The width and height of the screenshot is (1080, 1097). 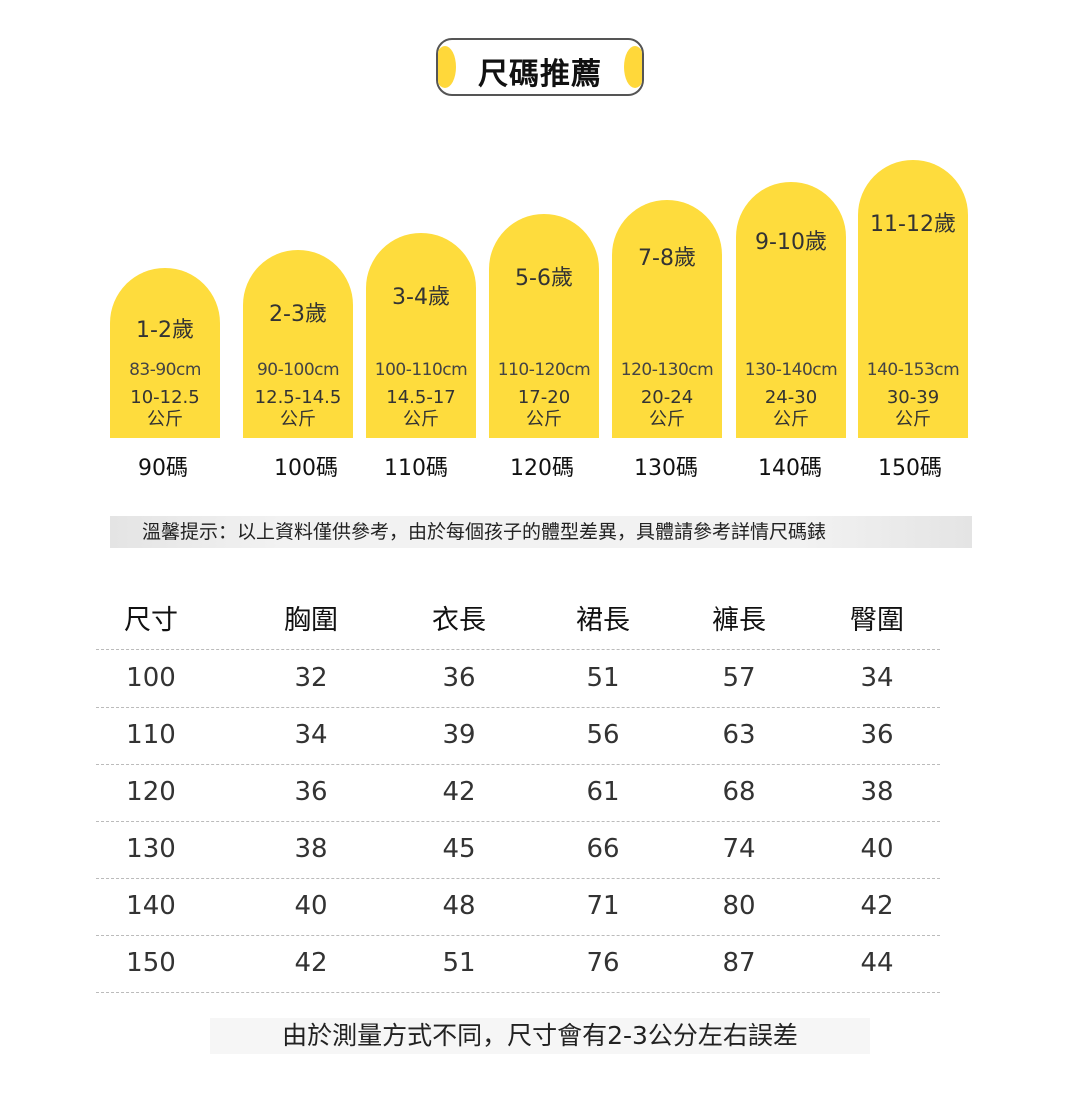 What do you see at coordinates (540, 1036) in the screenshot?
I see `measurement-footnote: 由於測量方式不同，尺寸會有2-3公分左右誤差` at bounding box center [540, 1036].